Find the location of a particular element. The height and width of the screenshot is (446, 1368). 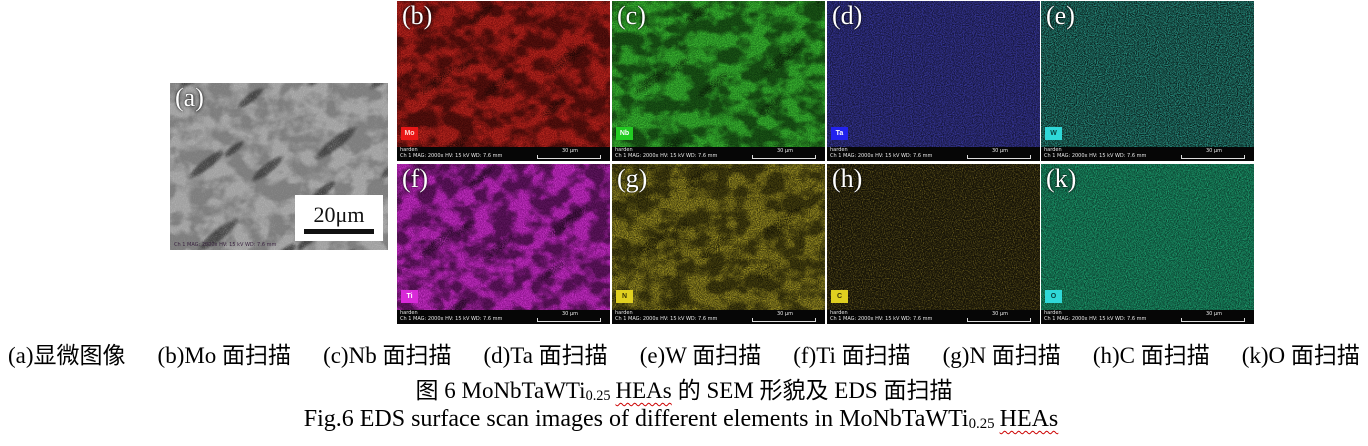

sem-scale-bar is located at coordinates (339, 231).